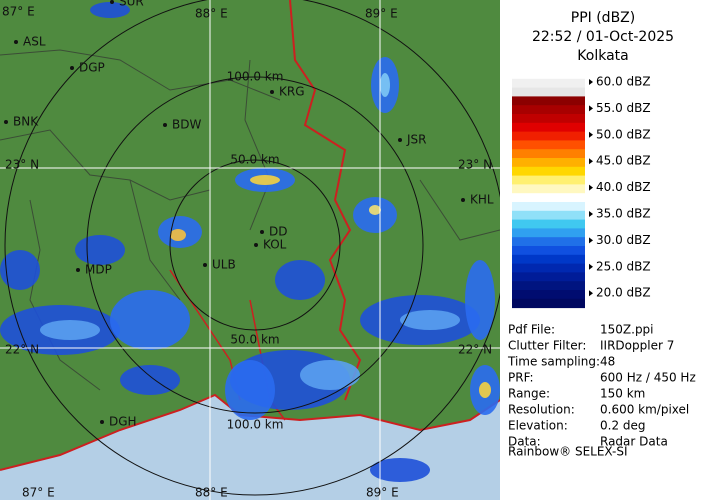 The width and height of the screenshot is (706, 500). Describe the element at coordinates (623, 108) in the screenshot. I see `legend-label: 55.0 dBZ` at that location.